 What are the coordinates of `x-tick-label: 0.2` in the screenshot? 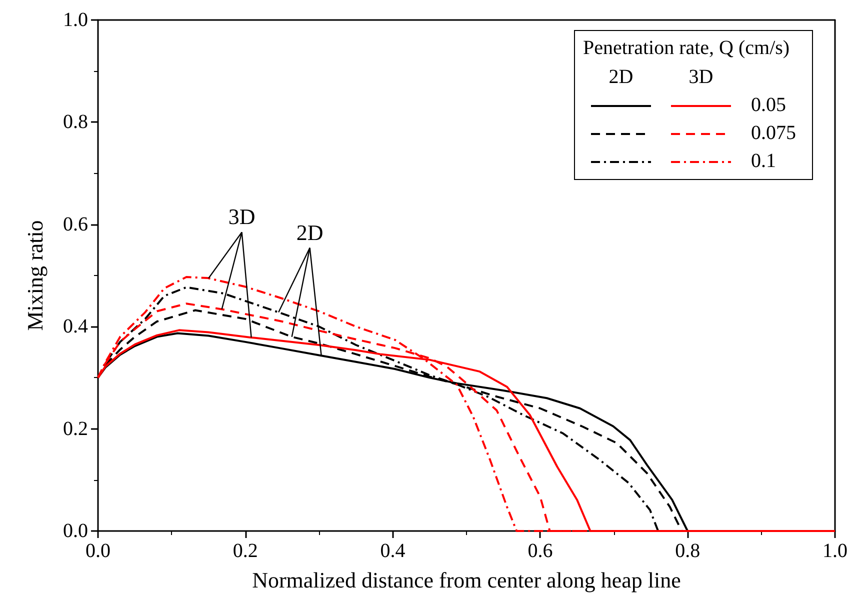 It's located at (245, 551).